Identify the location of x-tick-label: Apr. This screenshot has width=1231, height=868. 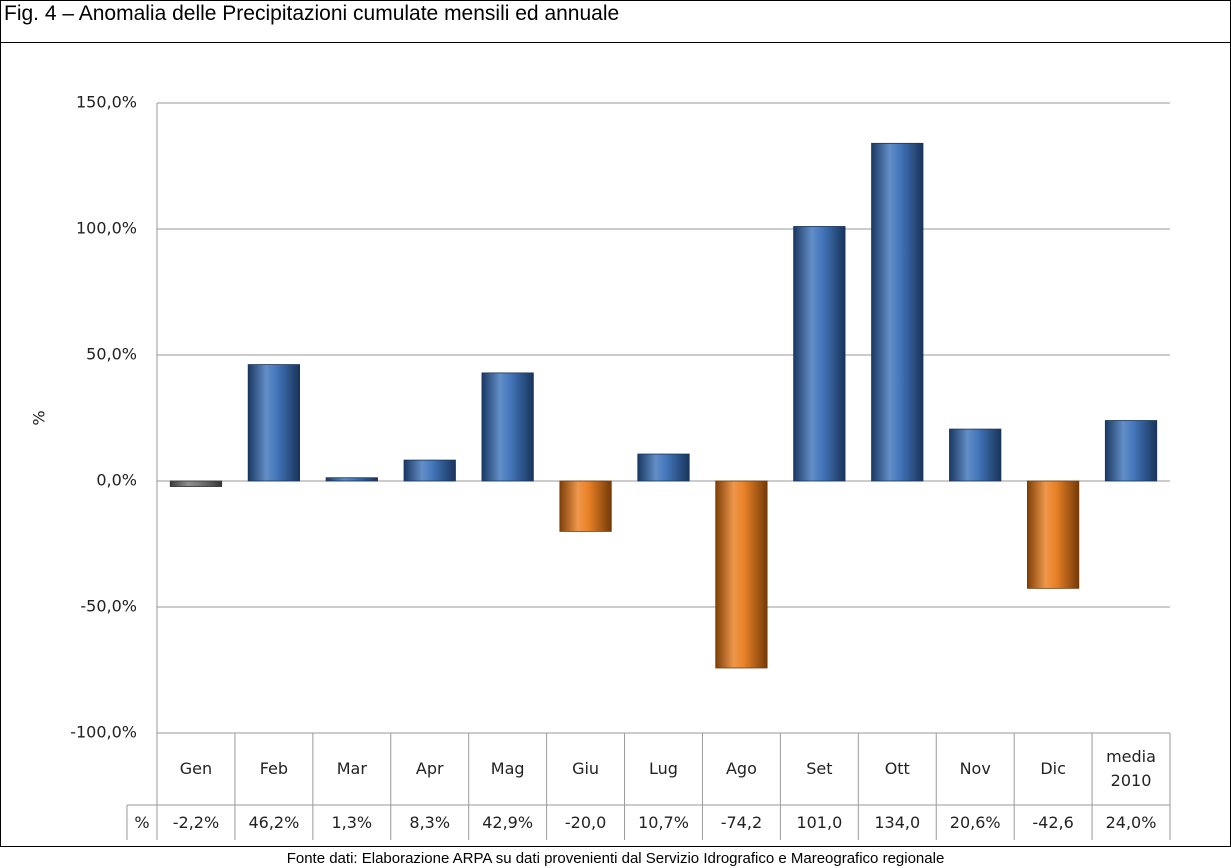
(429, 768).